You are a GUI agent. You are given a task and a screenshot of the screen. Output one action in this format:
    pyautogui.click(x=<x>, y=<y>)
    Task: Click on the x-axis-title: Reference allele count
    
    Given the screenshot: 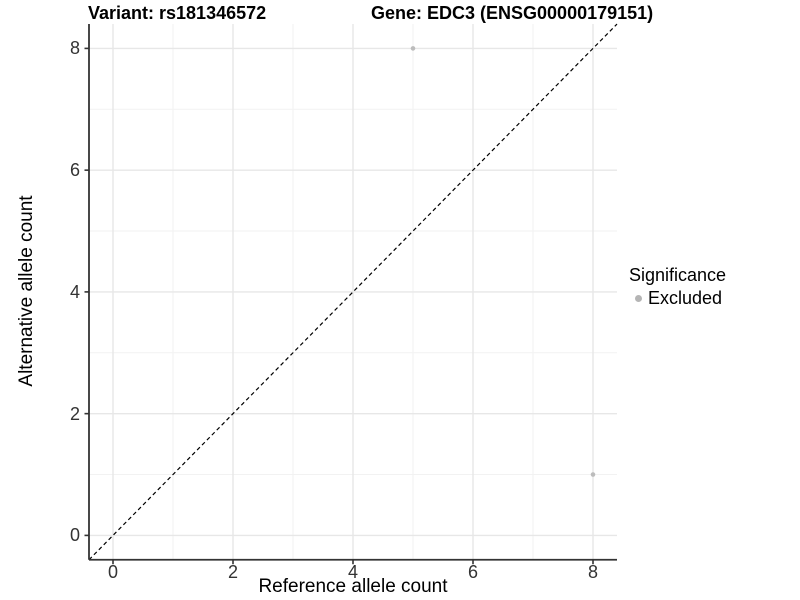 What is the action you would take?
    pyautogui.click(x=353, y=586)
    